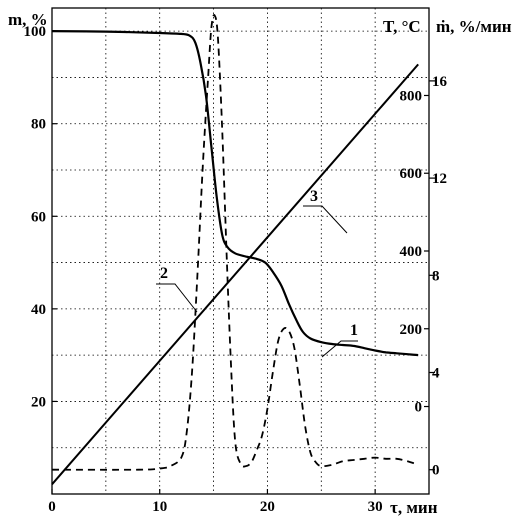  What do you see at coordinates (411, 96) in the screenshot?
I see `y-tick-label-temperature: 800` at bounding box center [411, 96].